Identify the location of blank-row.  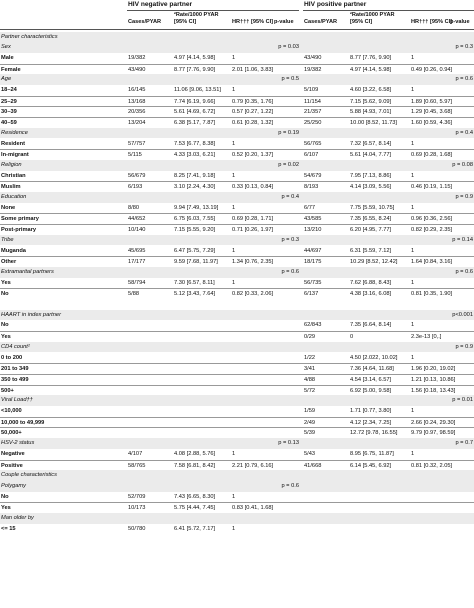
(237, 304).